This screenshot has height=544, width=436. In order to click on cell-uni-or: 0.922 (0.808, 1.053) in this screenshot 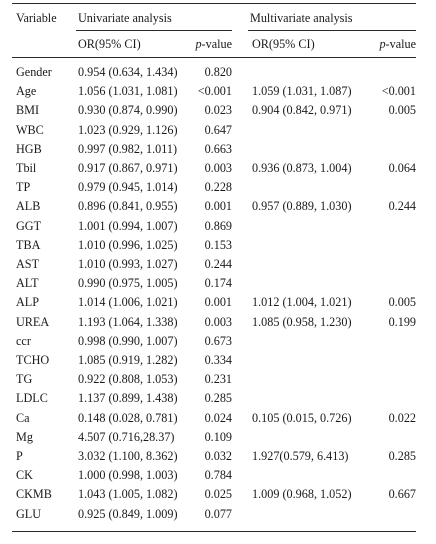, I will do `click(128, 379)`.